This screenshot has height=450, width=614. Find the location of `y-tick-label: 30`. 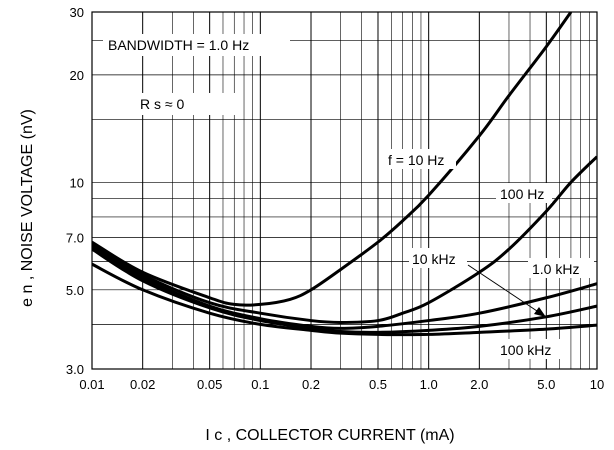

y-tick-label: 30 is located at coordinates (77, 12).